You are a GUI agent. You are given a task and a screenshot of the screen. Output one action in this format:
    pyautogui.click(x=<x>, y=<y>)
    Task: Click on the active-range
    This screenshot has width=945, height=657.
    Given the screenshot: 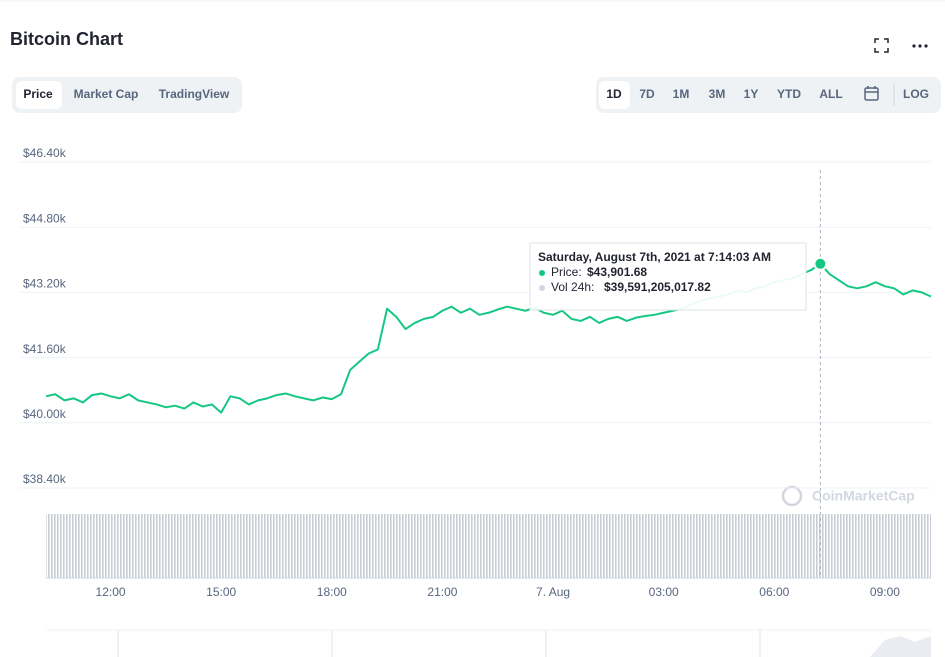 What is the action you would take?
    pyautogui.click(x=614, y=95)
    